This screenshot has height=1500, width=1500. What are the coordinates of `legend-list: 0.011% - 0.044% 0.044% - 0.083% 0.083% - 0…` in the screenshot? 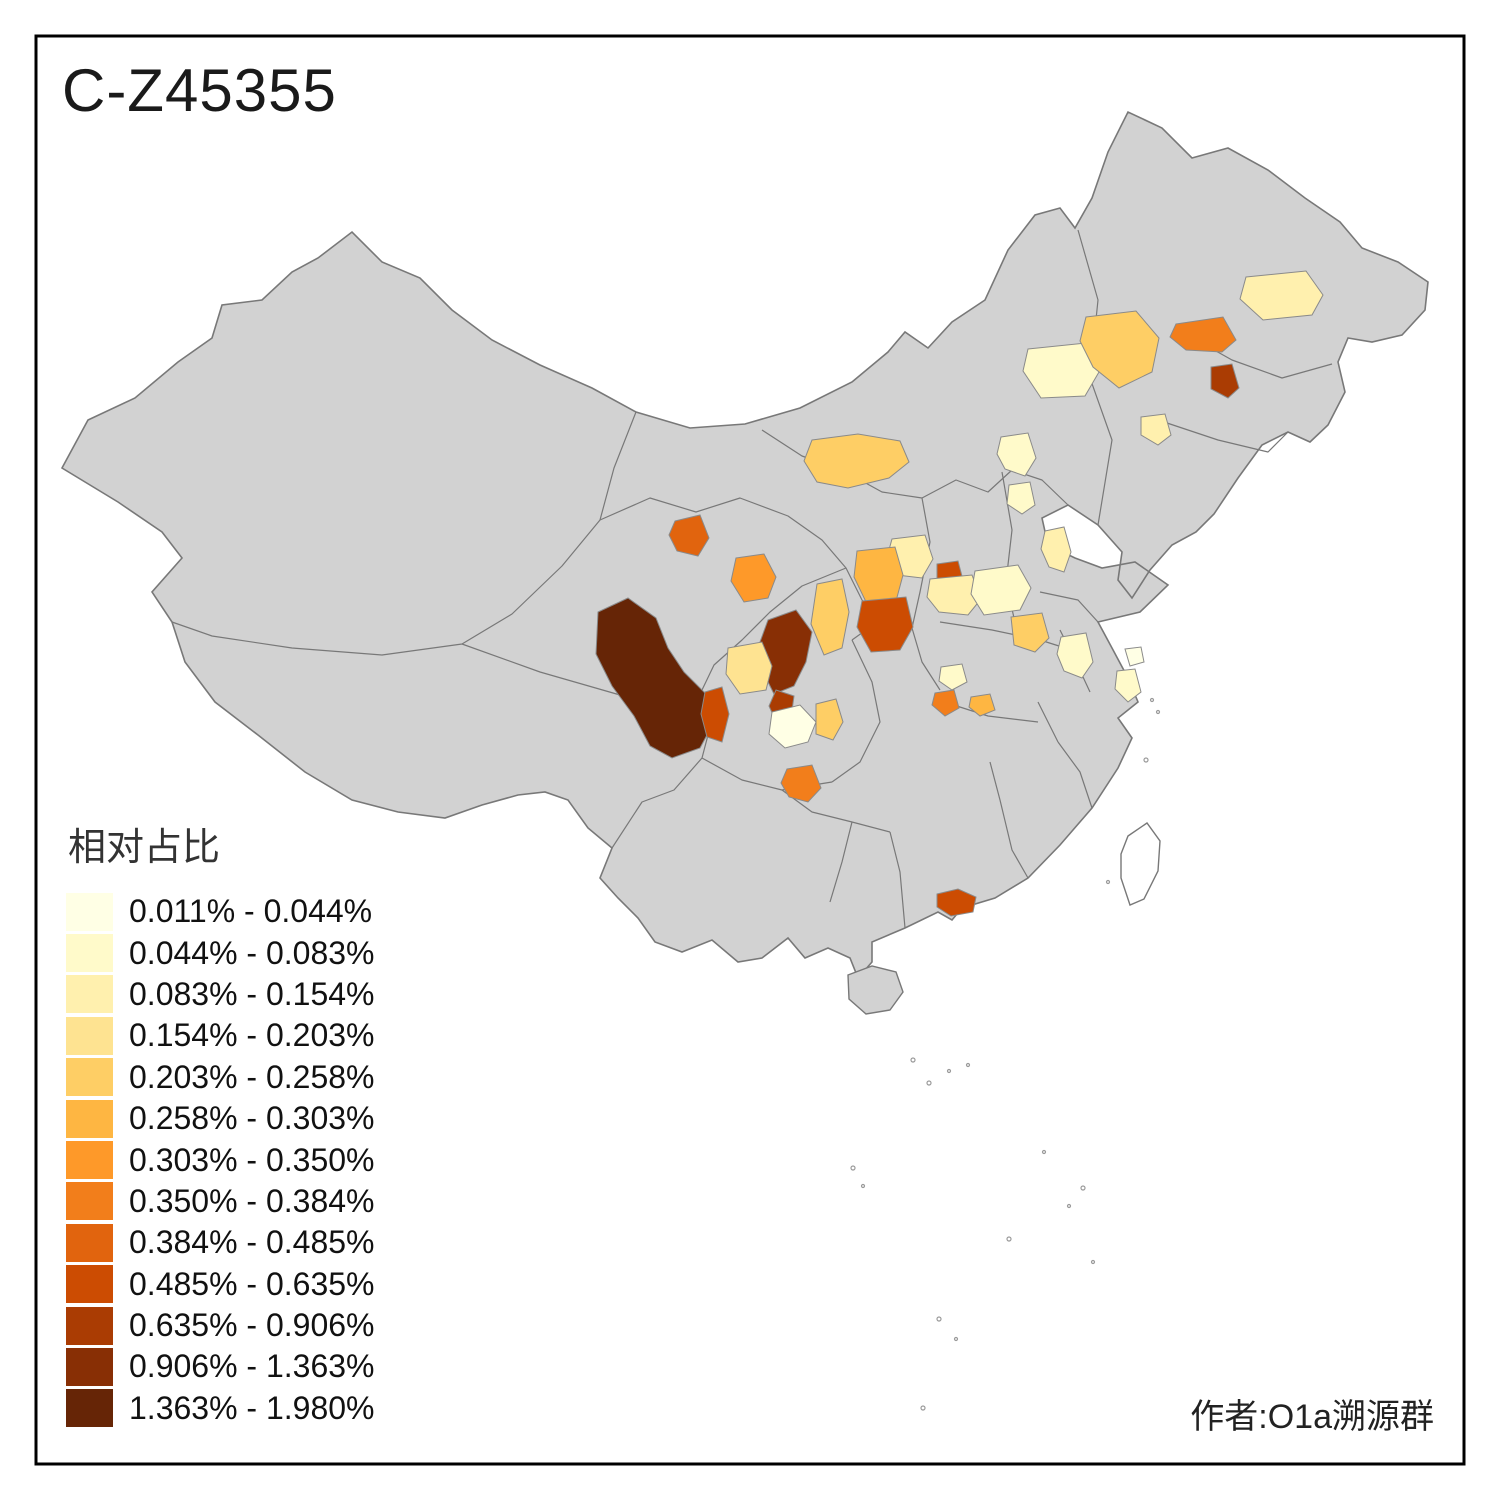 It's located at (220, 1160).